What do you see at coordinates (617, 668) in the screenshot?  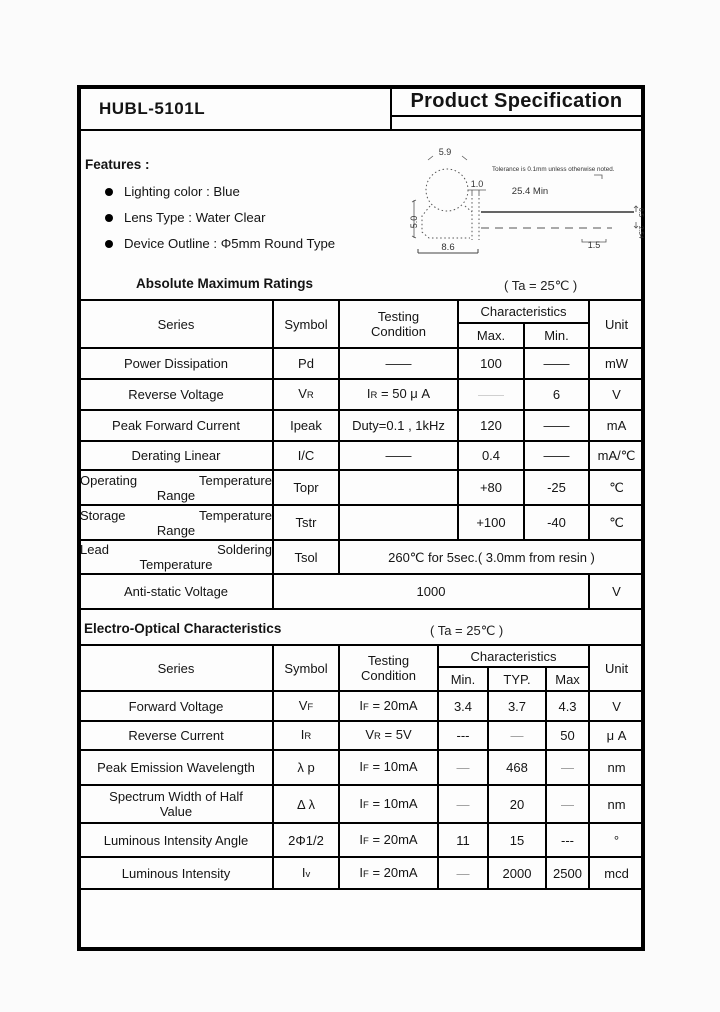 I see `col-header-unit: Unit` at bounding box center [617, 668].